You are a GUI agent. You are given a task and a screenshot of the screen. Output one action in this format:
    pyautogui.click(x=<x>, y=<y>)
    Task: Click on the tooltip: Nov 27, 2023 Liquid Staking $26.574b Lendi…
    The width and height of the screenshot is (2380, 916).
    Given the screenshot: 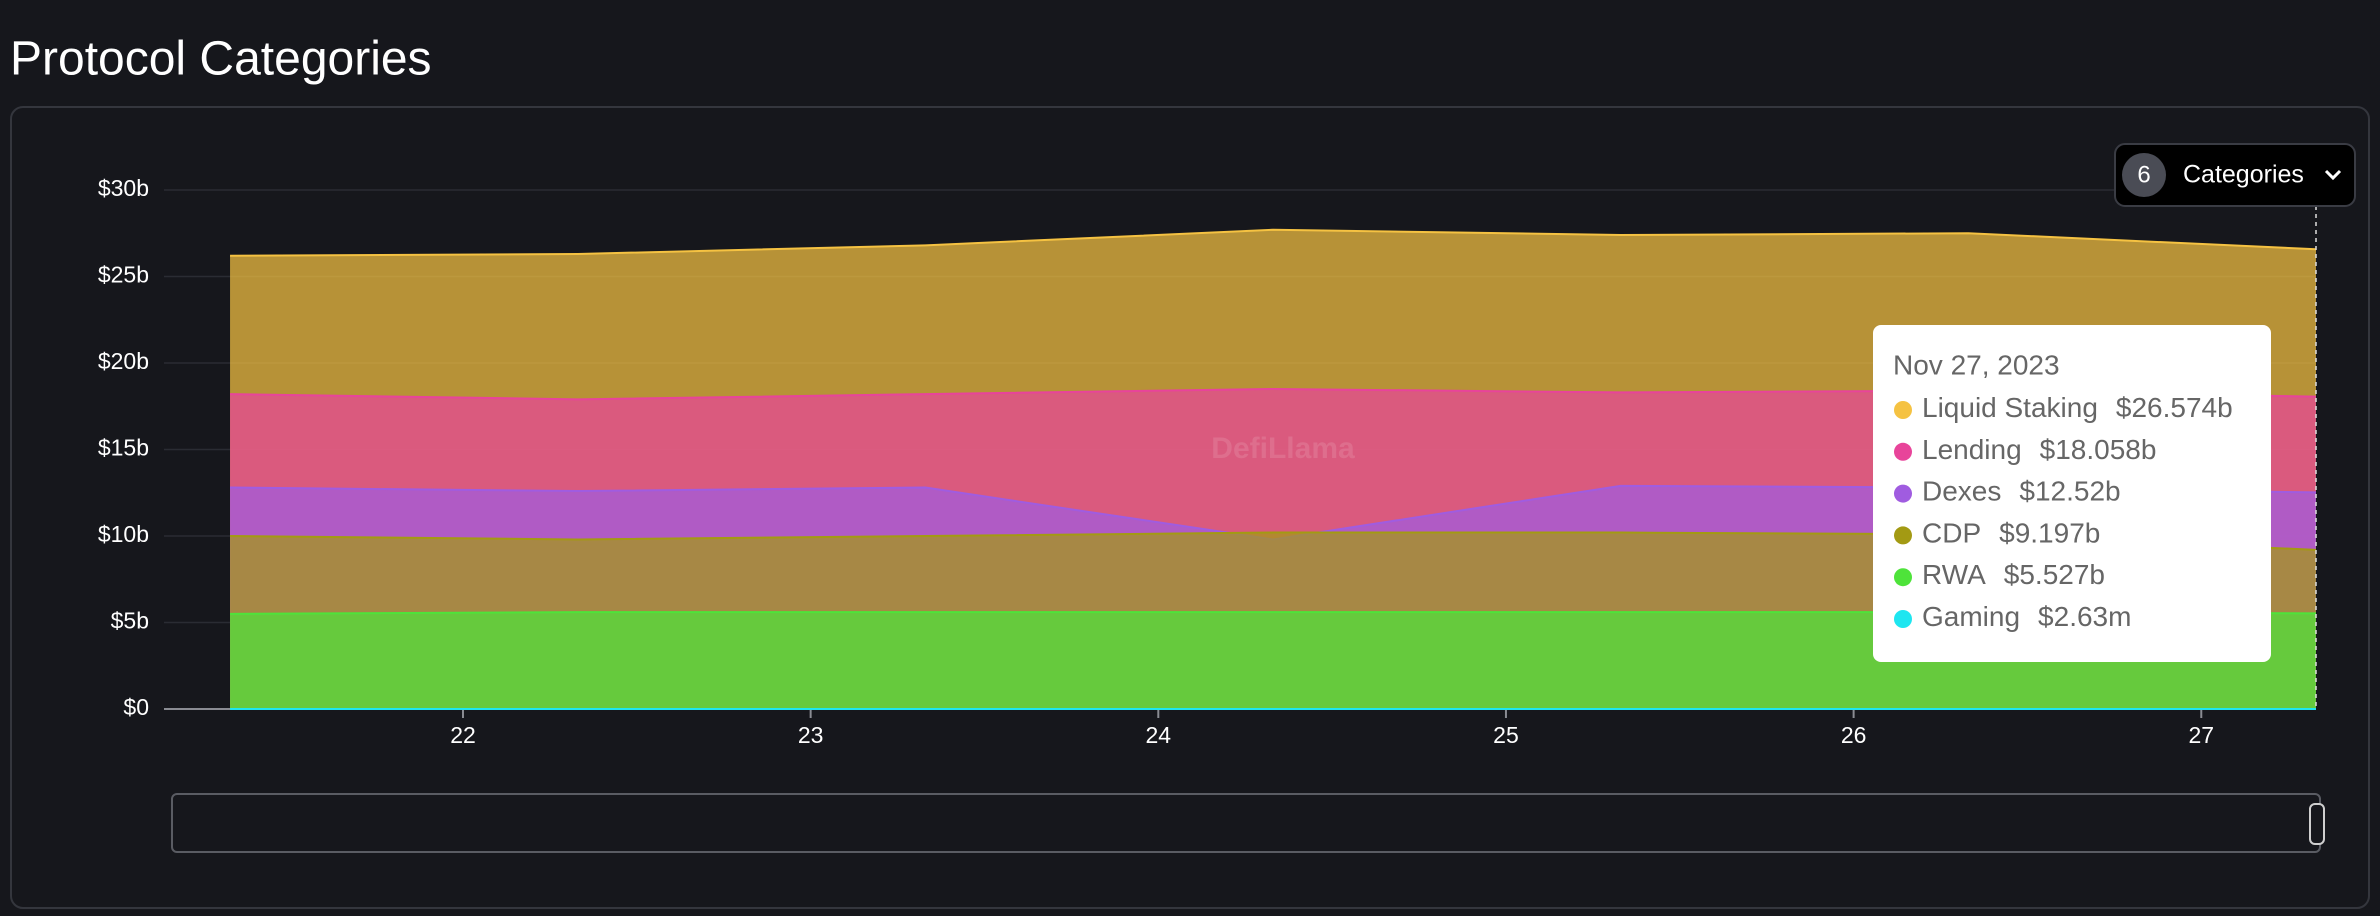 What is the action you would take?
    pyautogui.click(x=2072, y=493)
    